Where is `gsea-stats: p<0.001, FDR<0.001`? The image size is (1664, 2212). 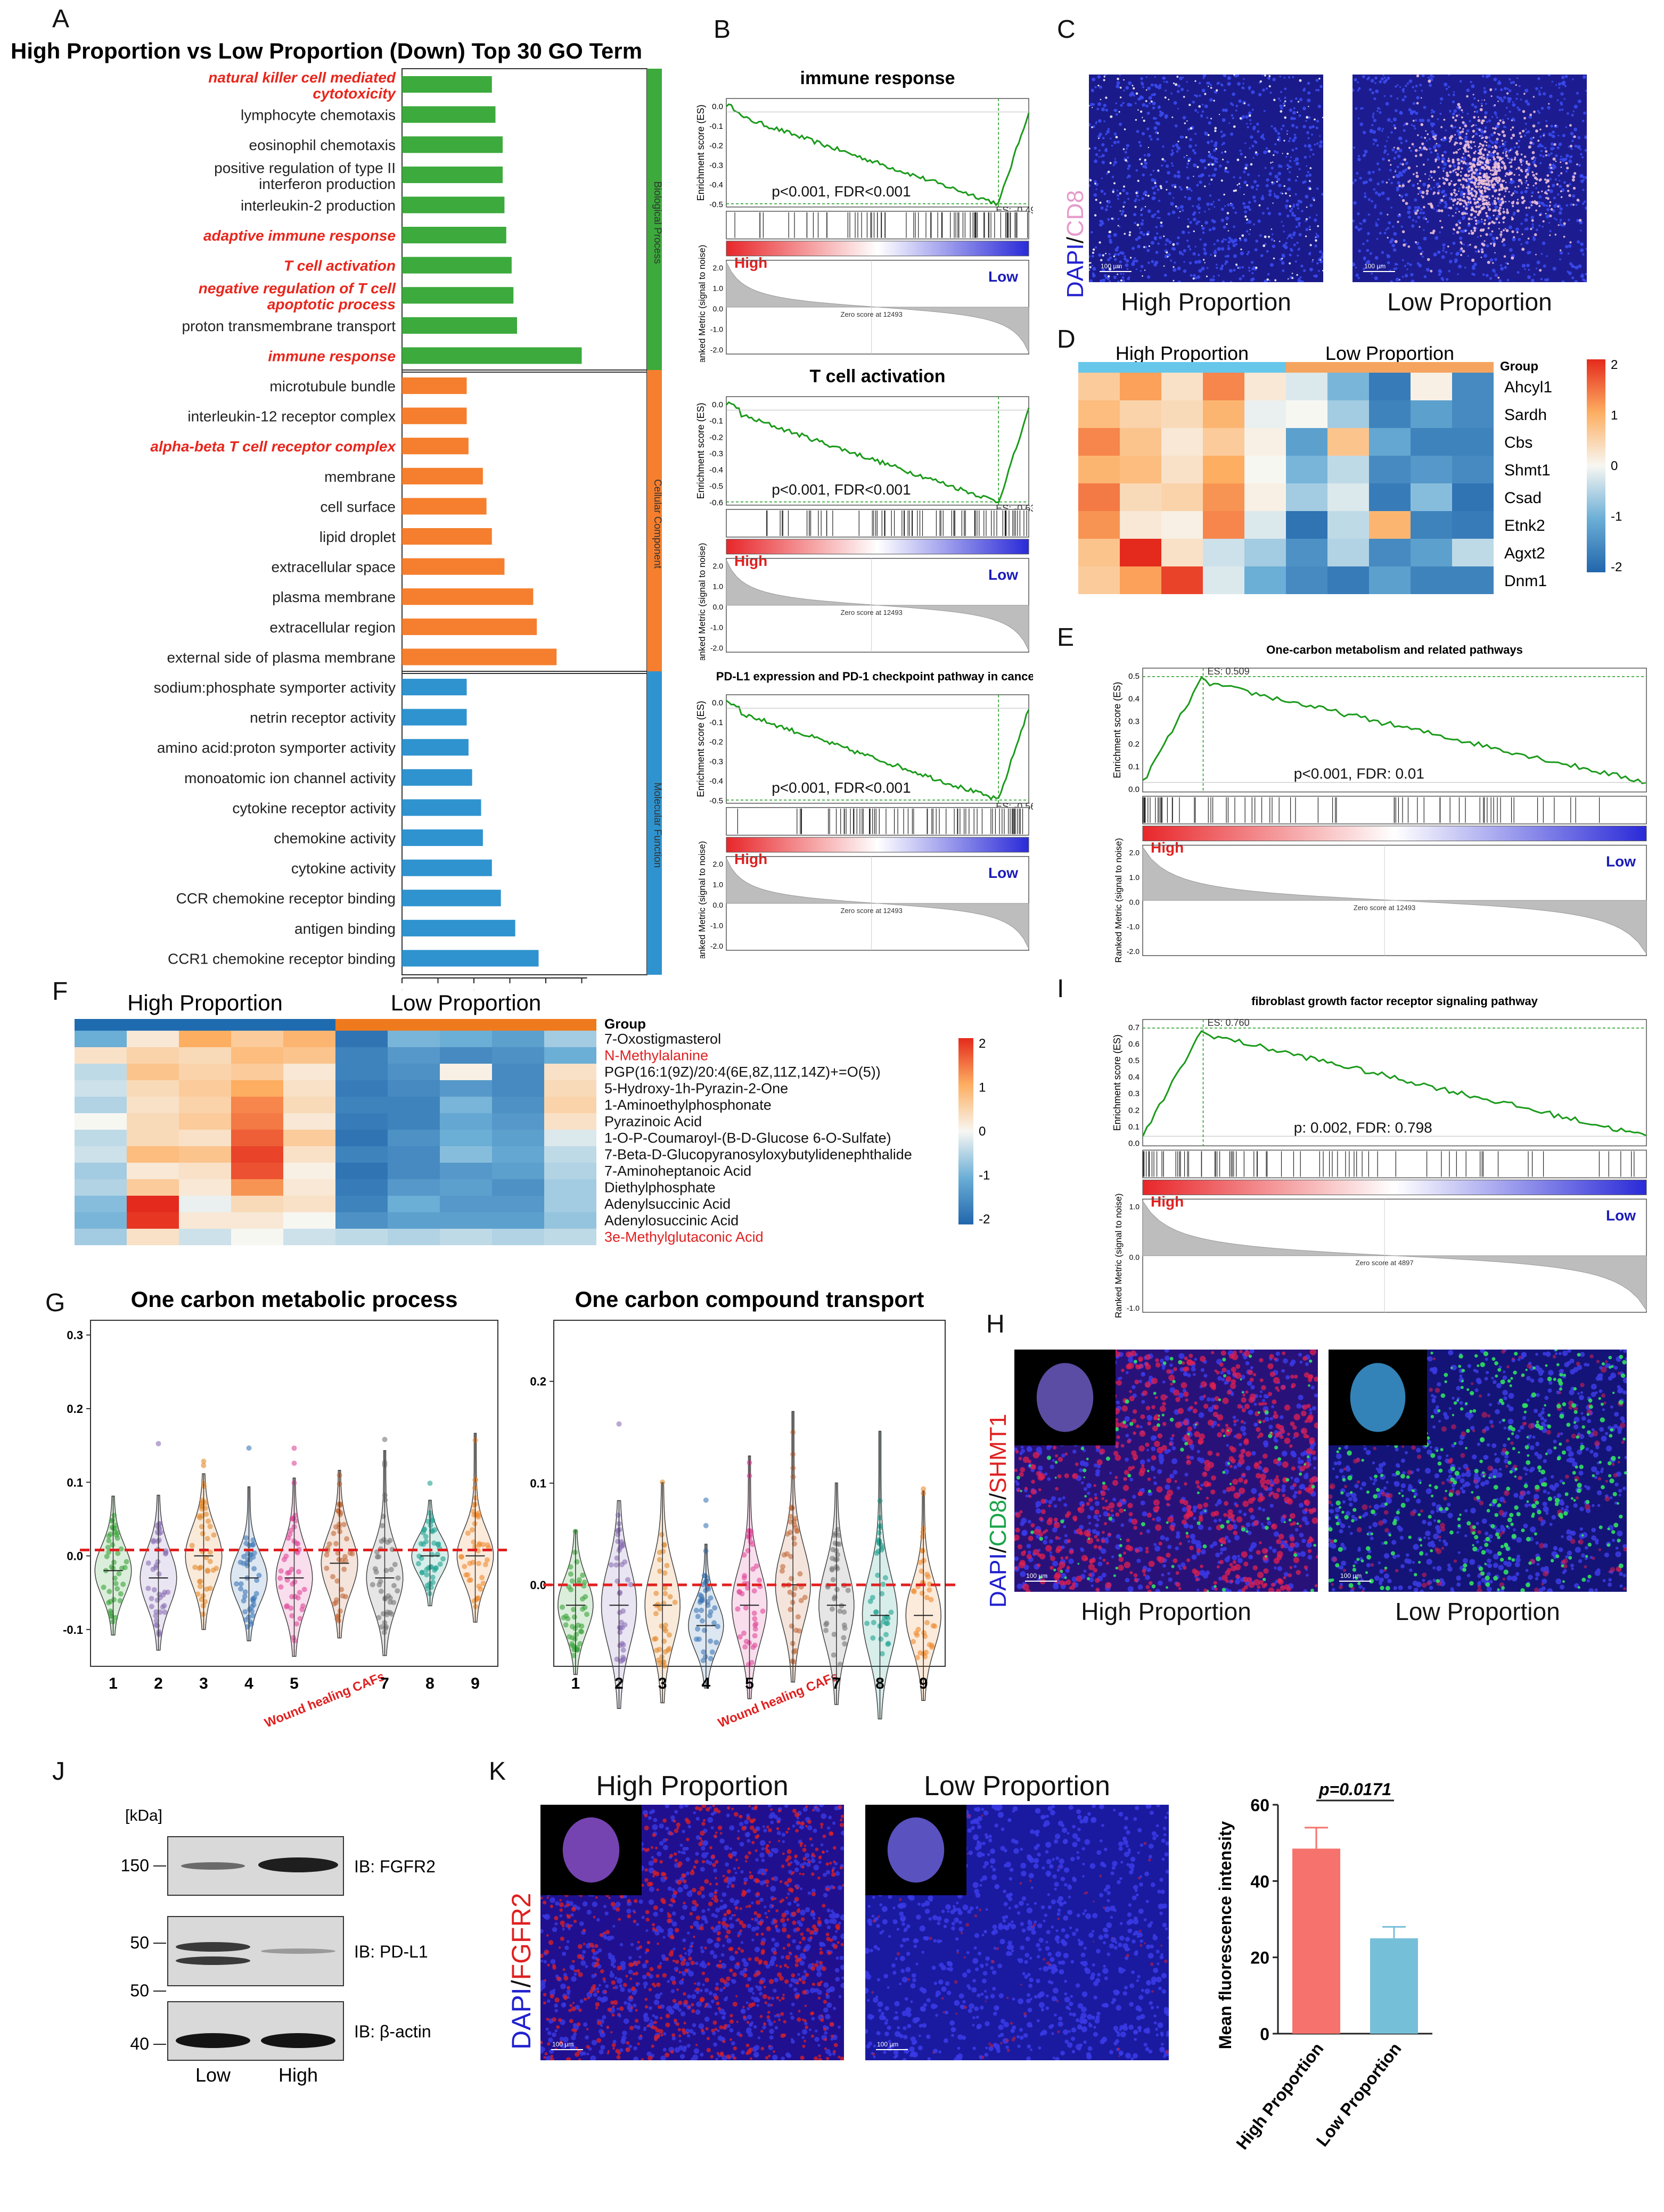
gsea-stats: p<0.001, FDR<0.001 is located at coordinates (841, 192).